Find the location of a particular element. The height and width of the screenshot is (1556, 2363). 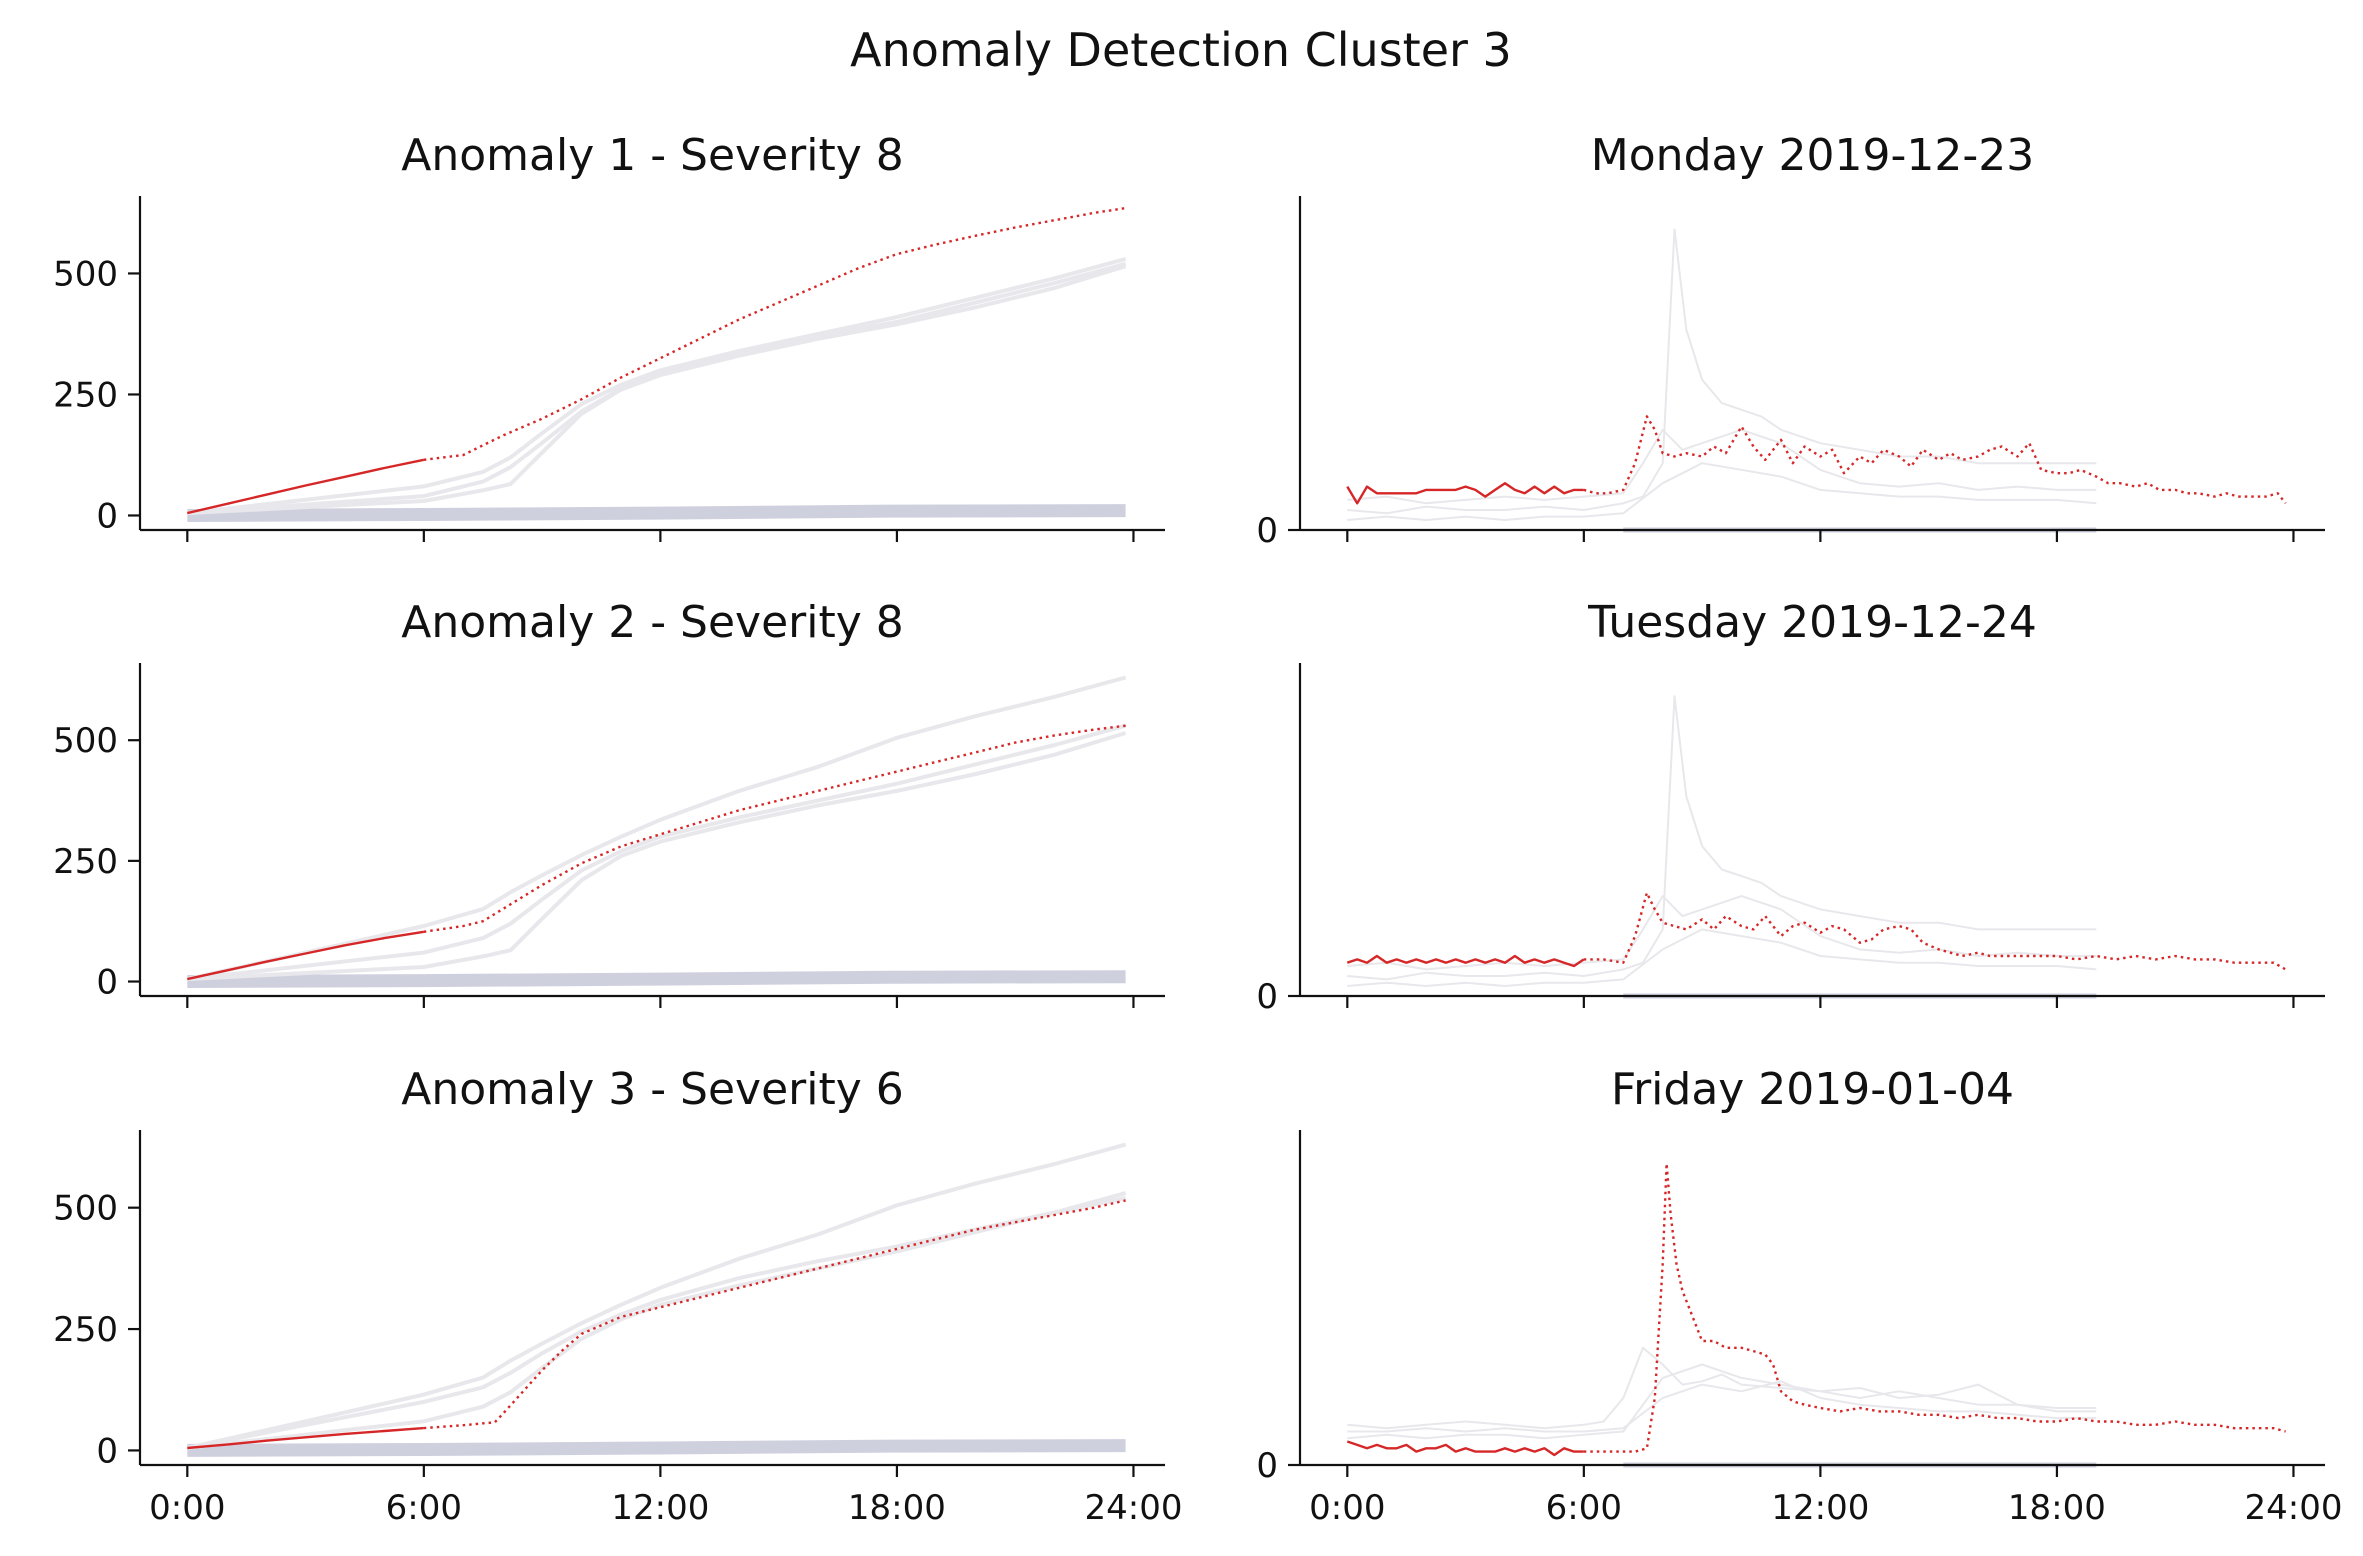

subplot-title: Friday 2019-01-04 is located at coordinates (1812, 1089).